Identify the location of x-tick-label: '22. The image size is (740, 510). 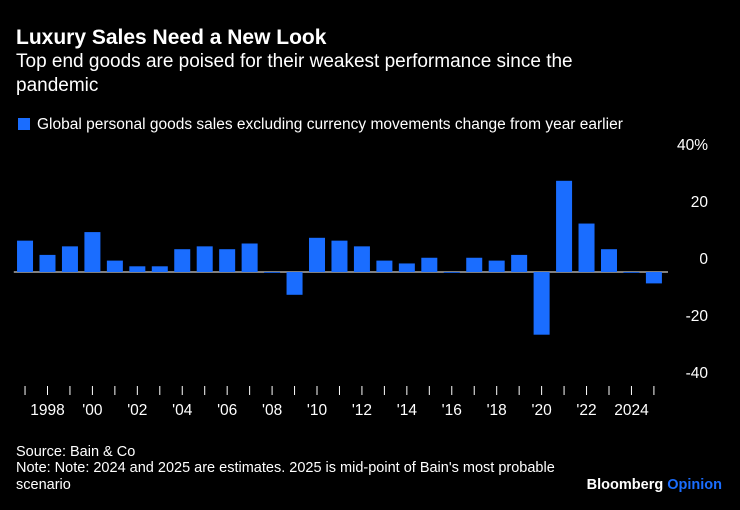
(586, 410).